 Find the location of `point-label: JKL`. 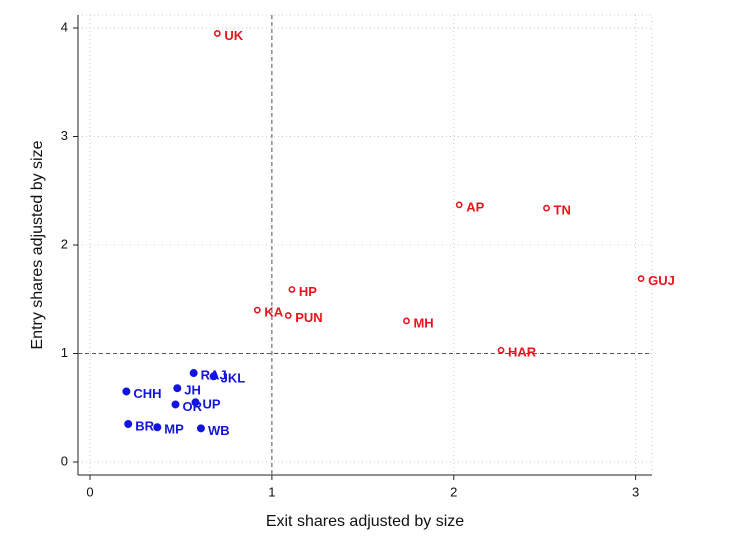

point-label: JKL is located at coordinates (233, 378).